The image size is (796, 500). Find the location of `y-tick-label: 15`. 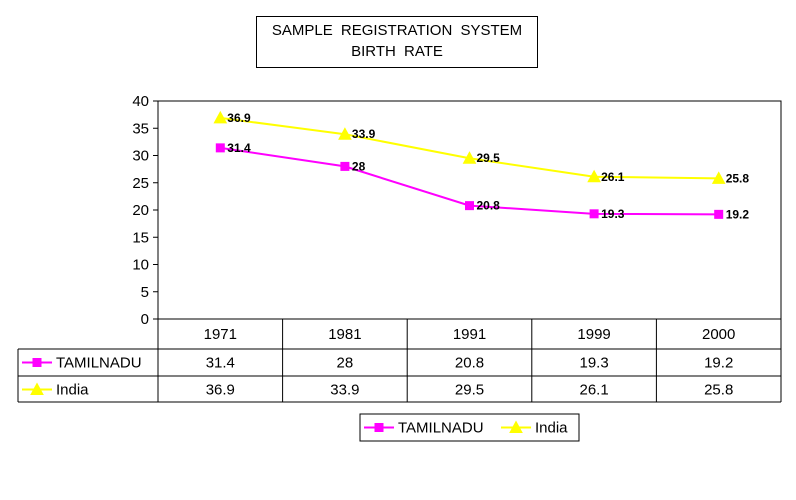

y-tick-label: 15 is located at coordinates (140, 237).